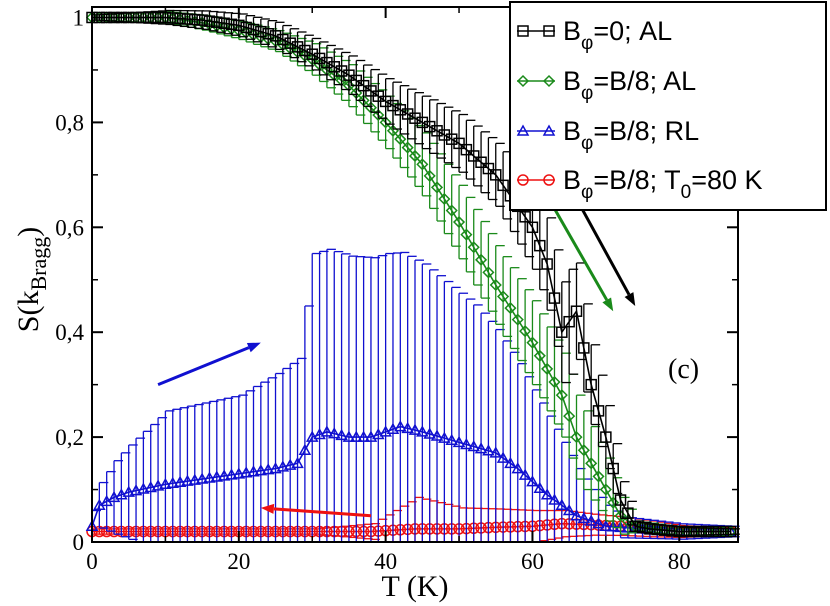 This screenshot has height=606, width=830. I want to click on legend-label-rest: =0; AL, so click(632, 31).